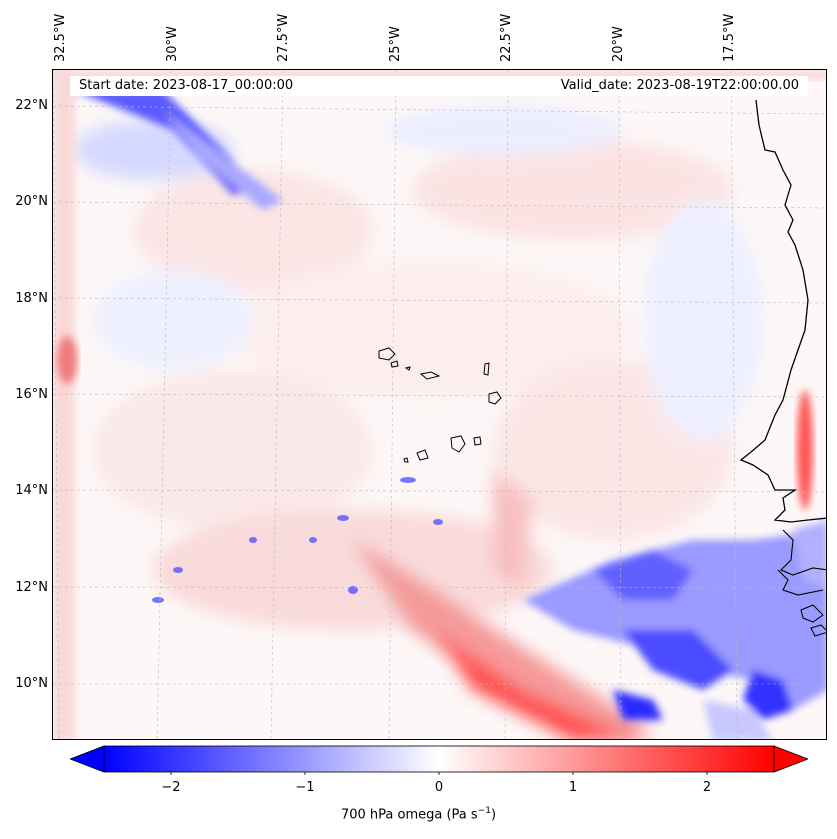  I want to click on lon-label-17-5w: 17.5°W, so click(729, 37).